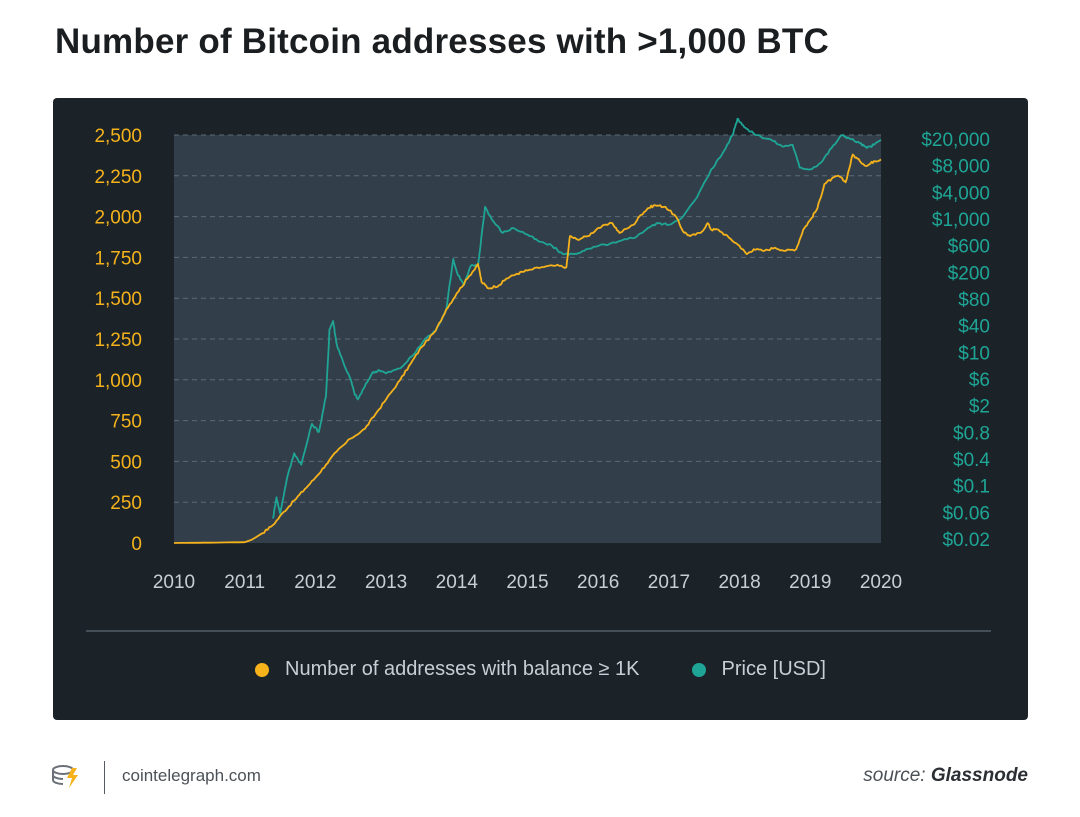 This screenshot has height=817, width=1080. What do you see at coordinates (971, 433) in the screenshot?
I see `y-right-tick-label: $0.8` at bounding box center [971, 433].